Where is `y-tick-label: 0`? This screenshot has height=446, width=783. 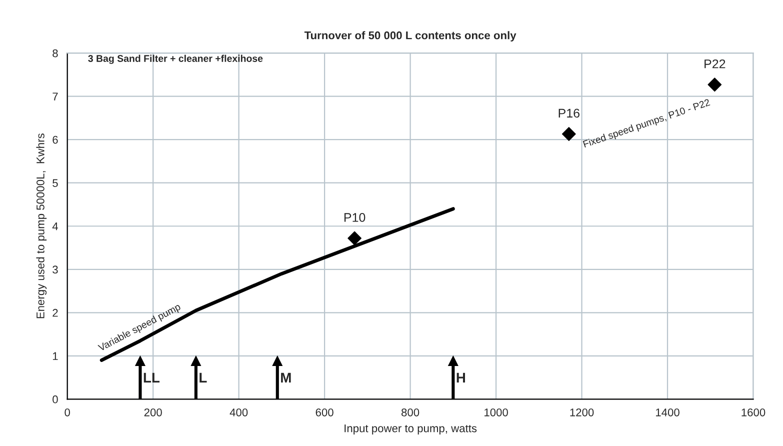
y-tick-label: 0 is located at coordinates (55, 399).